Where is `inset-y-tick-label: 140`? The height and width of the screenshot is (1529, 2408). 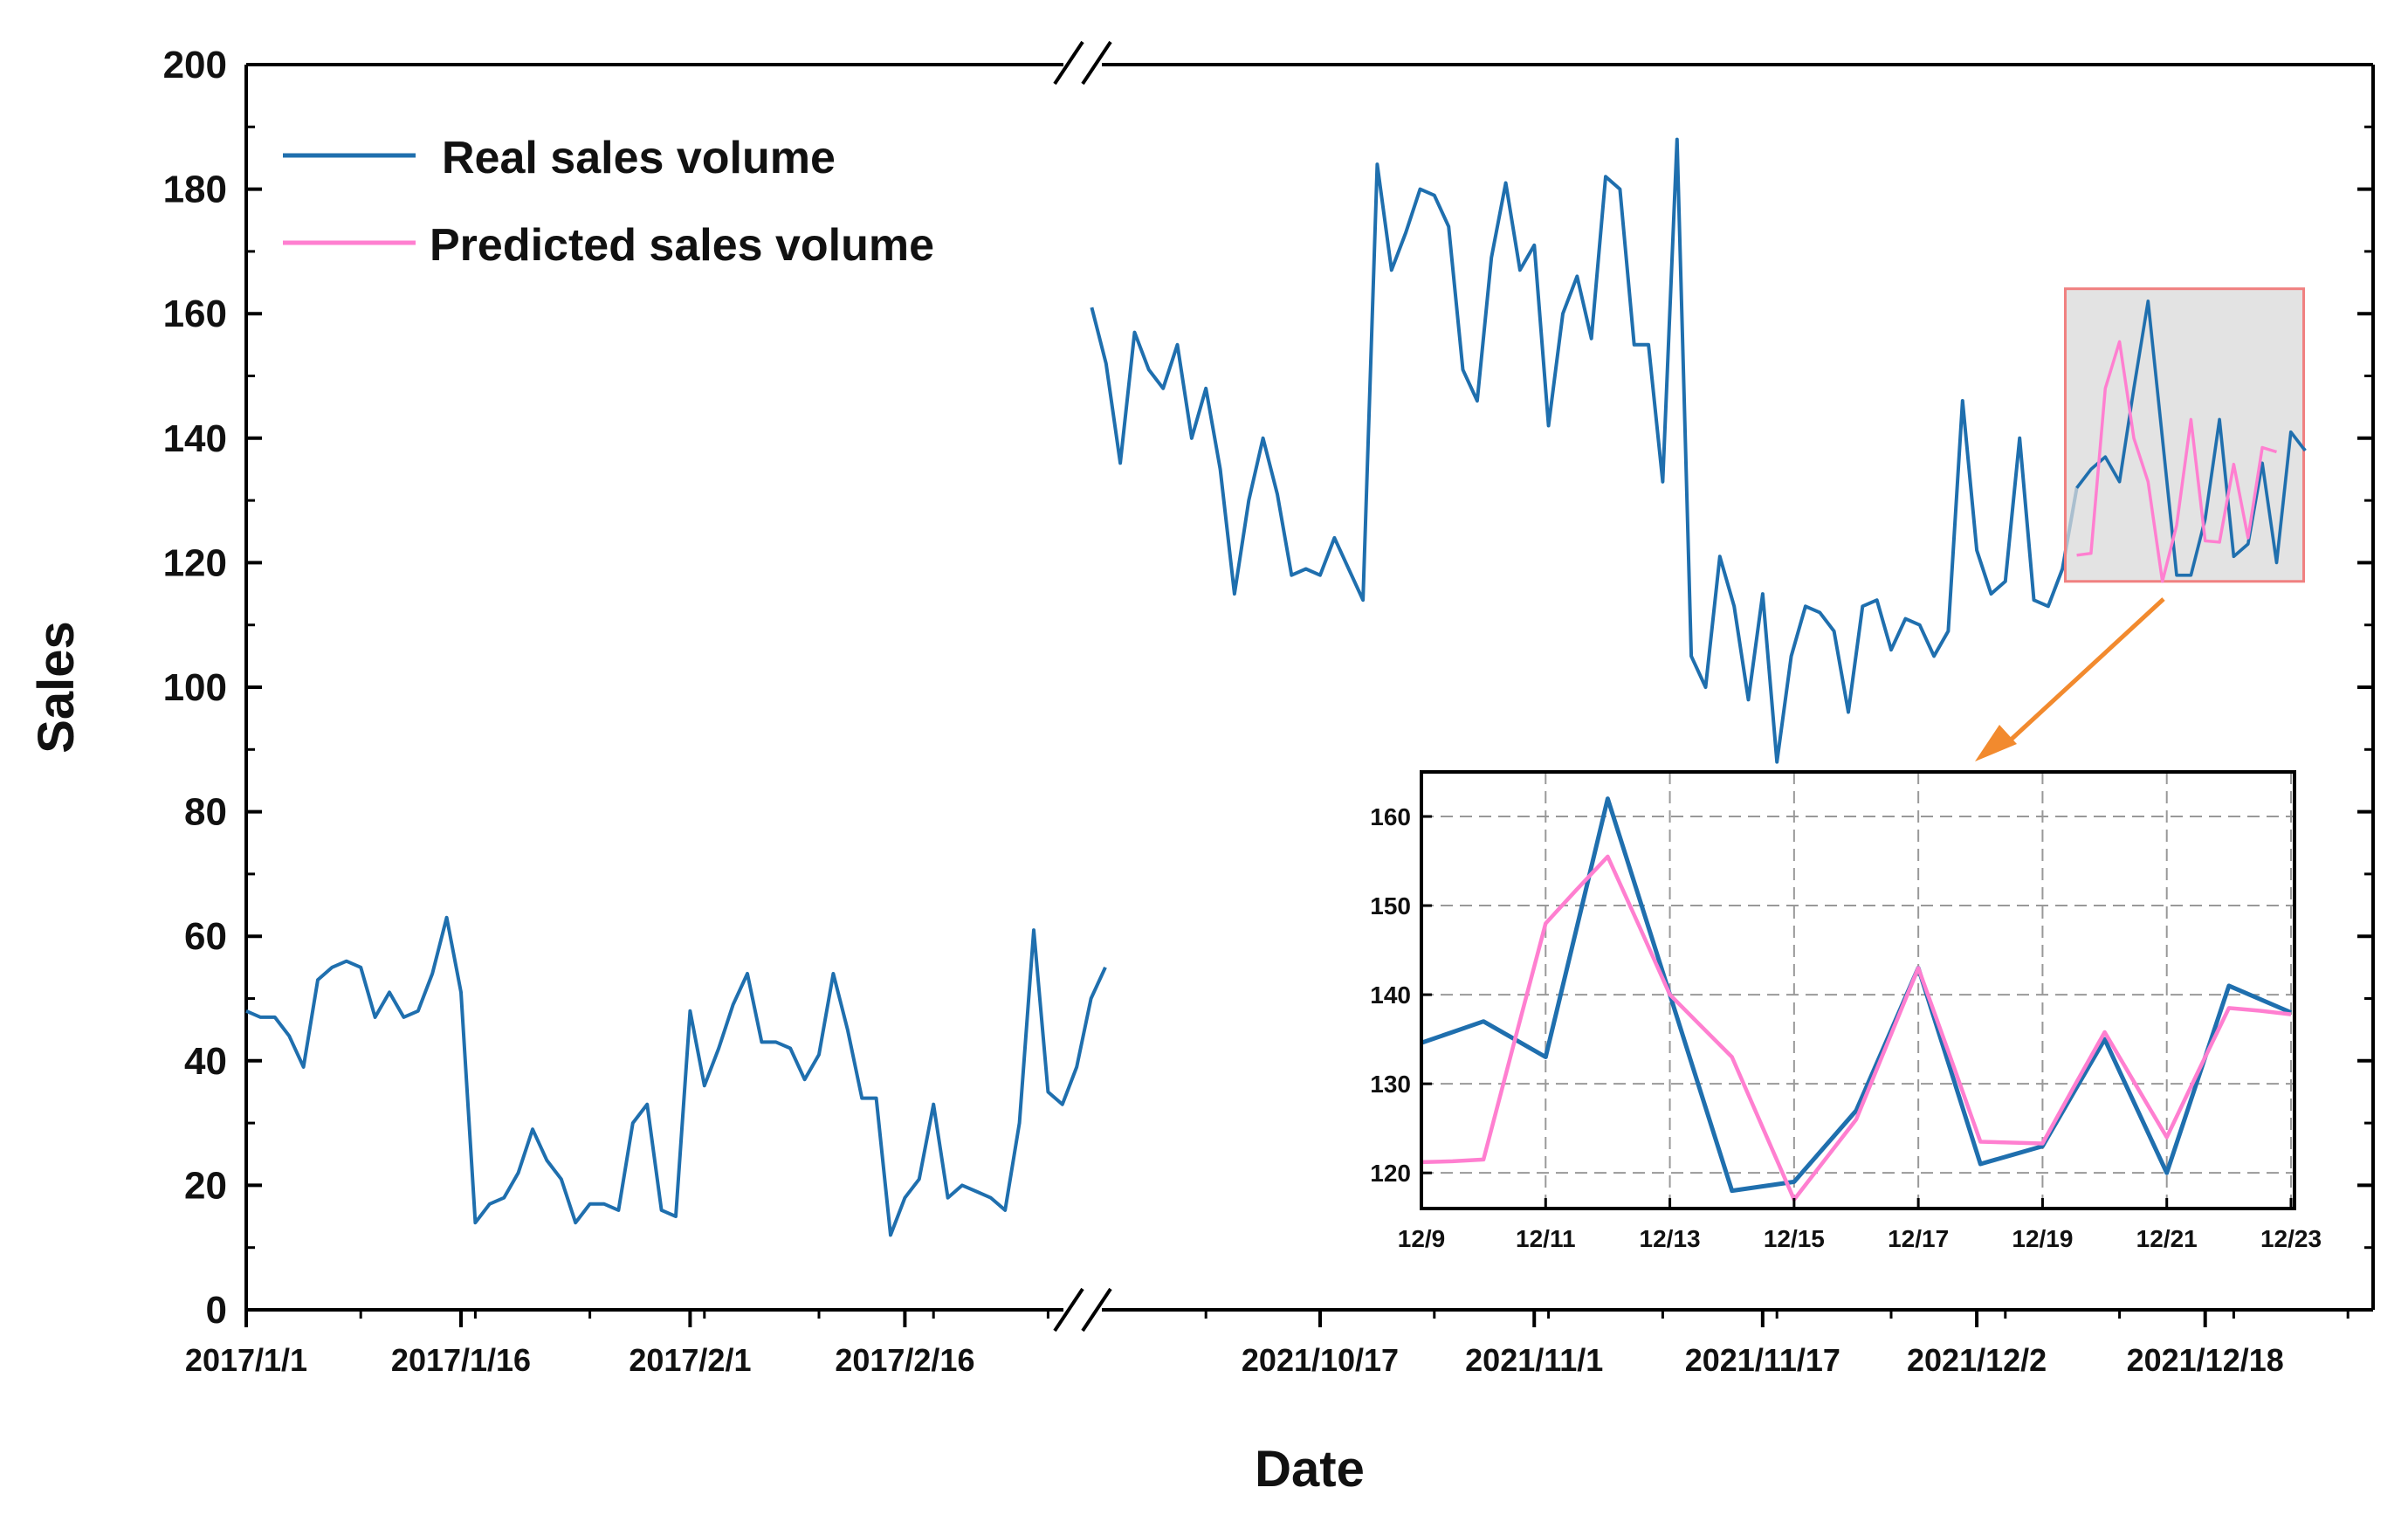
inset-y-tick-label: 140 is located at coordinates (1390, 995).